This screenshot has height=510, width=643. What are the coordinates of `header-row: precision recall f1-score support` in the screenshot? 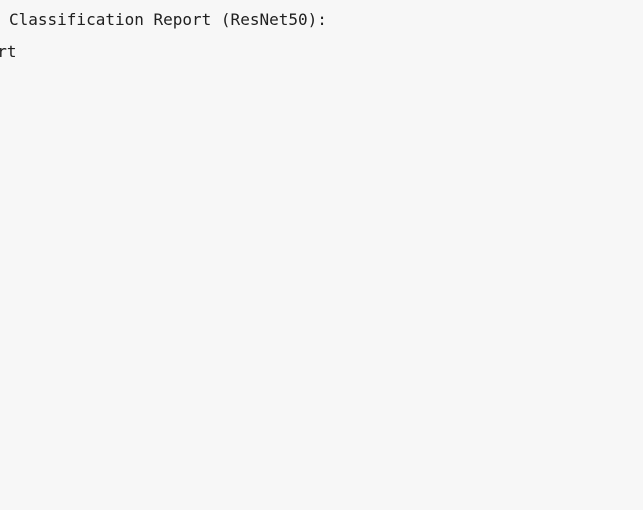 It's located at (19, 52).